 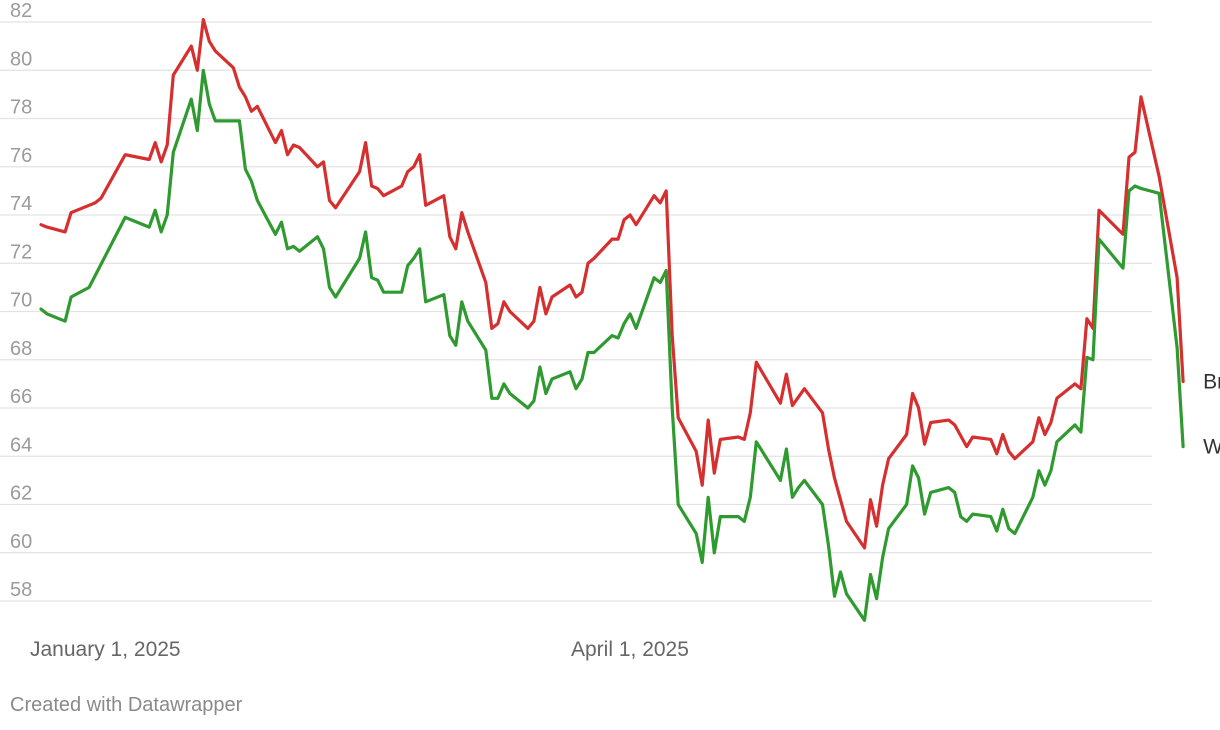 What do you see at coordinates (630, 649) in the screenshot?
I see `x-tick-label: April 1, 2025` at bounding box center [630, 649].